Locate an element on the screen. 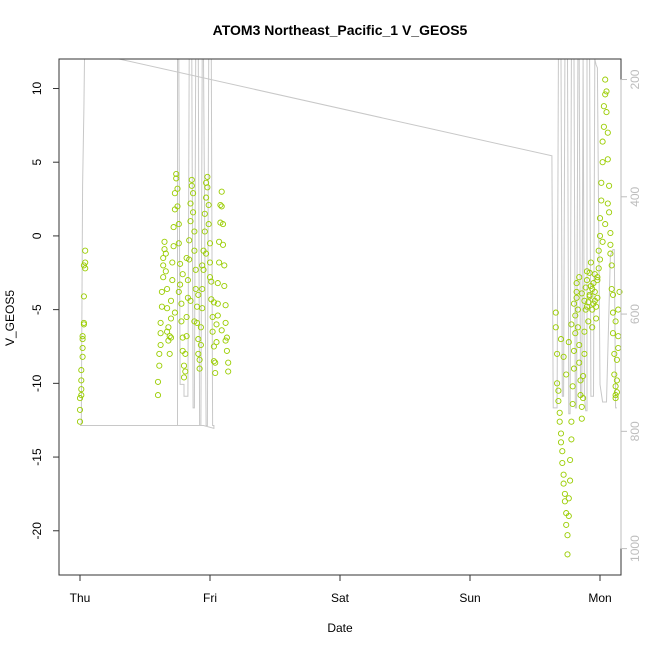  x-tick-label: Fri is located at coordinates (210, 598).